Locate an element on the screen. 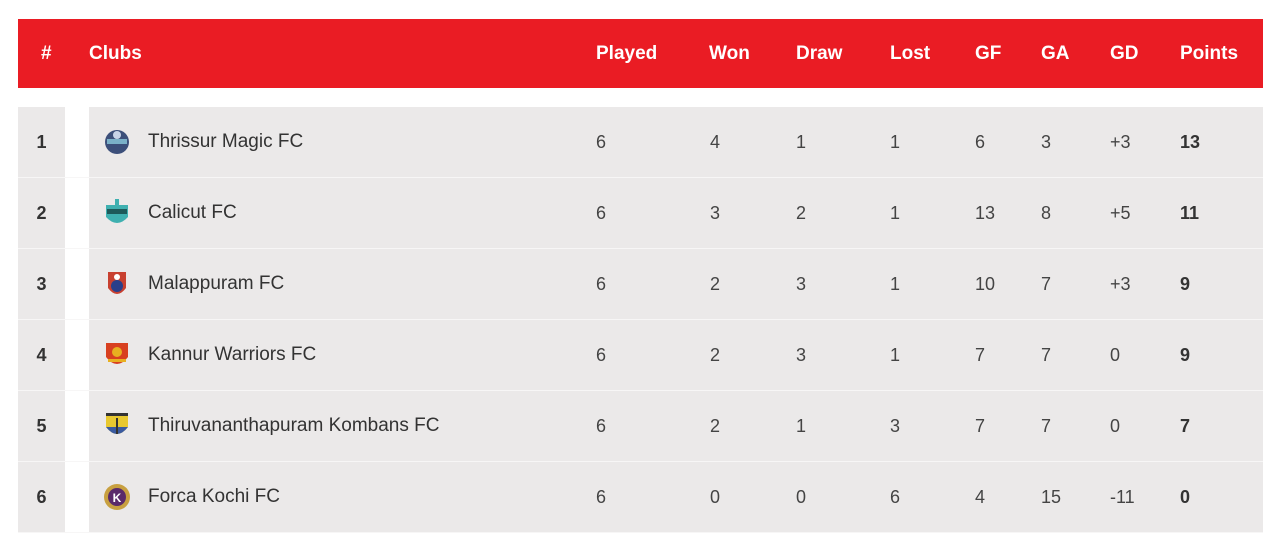 The height and width of the screenshot is (544, 1263). header-gd: GD is located at coordinates (1124, 53).